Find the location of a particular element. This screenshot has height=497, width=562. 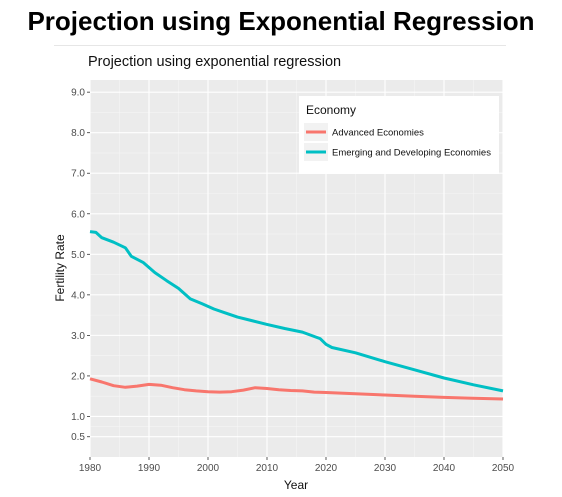

y-tick-label: 9.0 is located at coordinates (78, 93).